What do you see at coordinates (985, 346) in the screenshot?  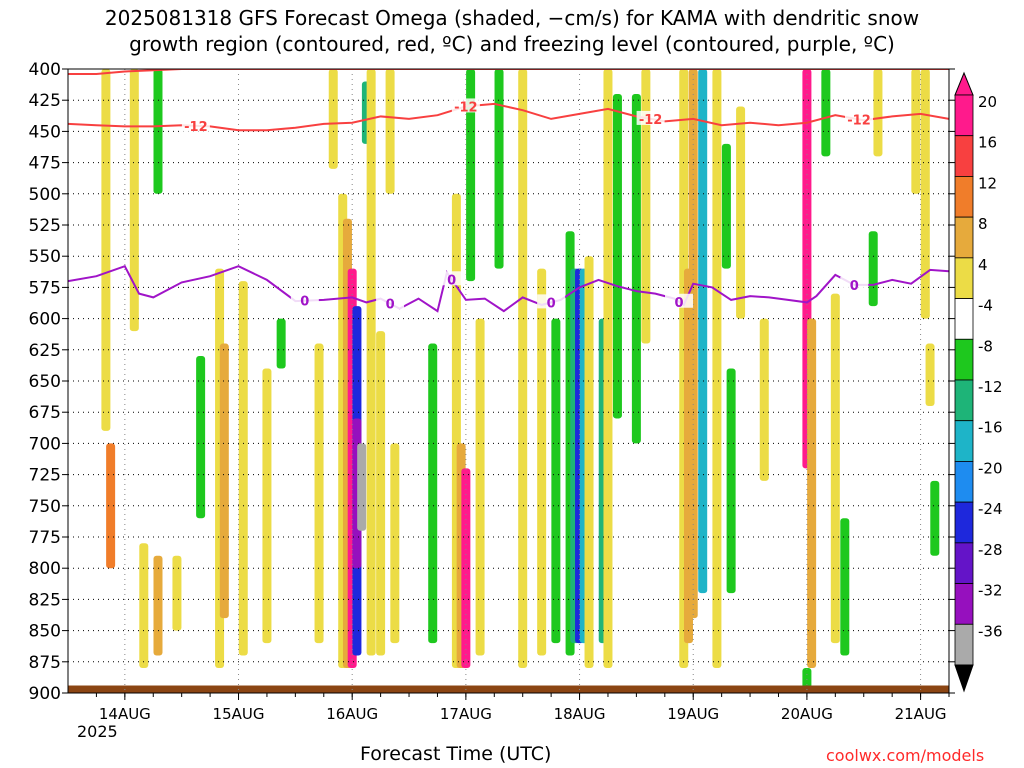 I see `colorbar-tick-label: -8` at bounding box center [985, 346].